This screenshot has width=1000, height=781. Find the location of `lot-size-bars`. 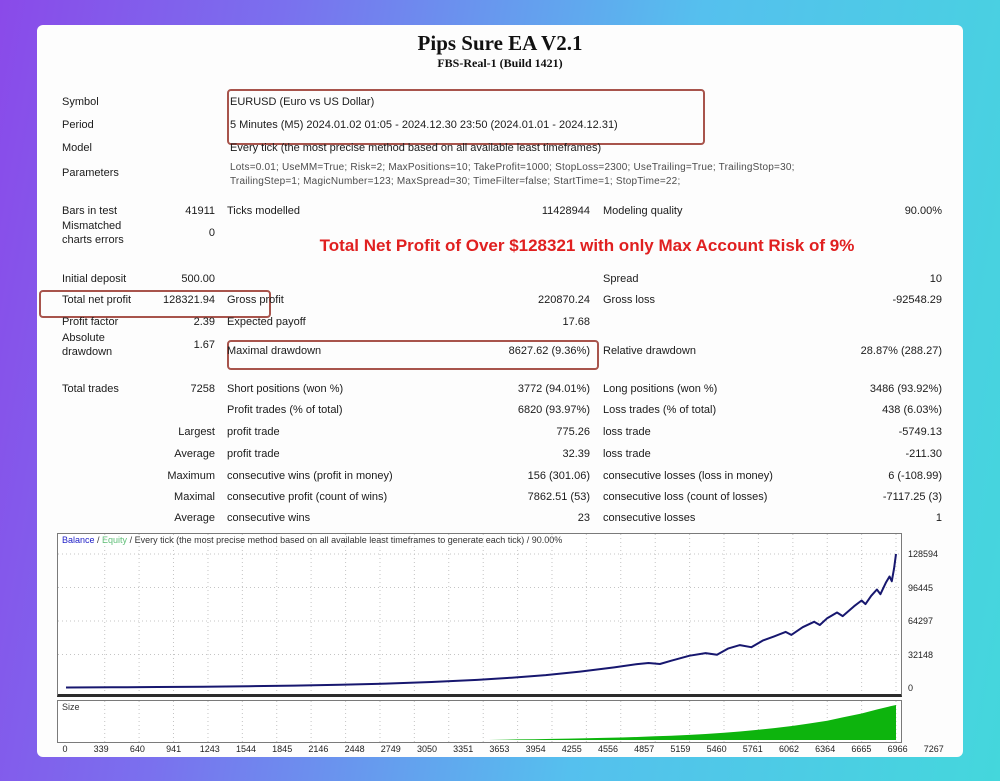

lot-size-bars is located at coordinates (481, 721).